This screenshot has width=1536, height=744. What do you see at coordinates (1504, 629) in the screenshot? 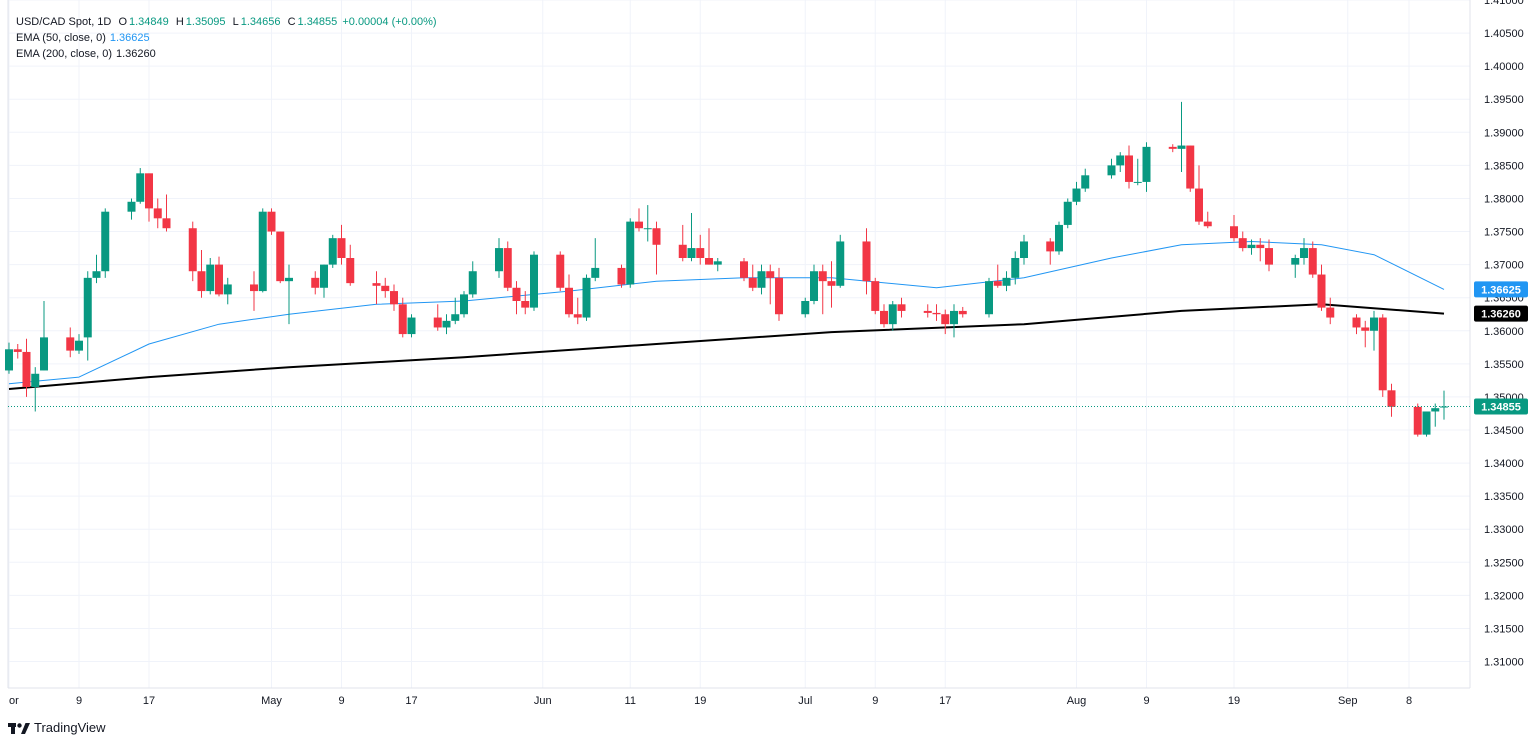
I see `price-tick-label: 1.31500` at bounding box center [1504, 629].